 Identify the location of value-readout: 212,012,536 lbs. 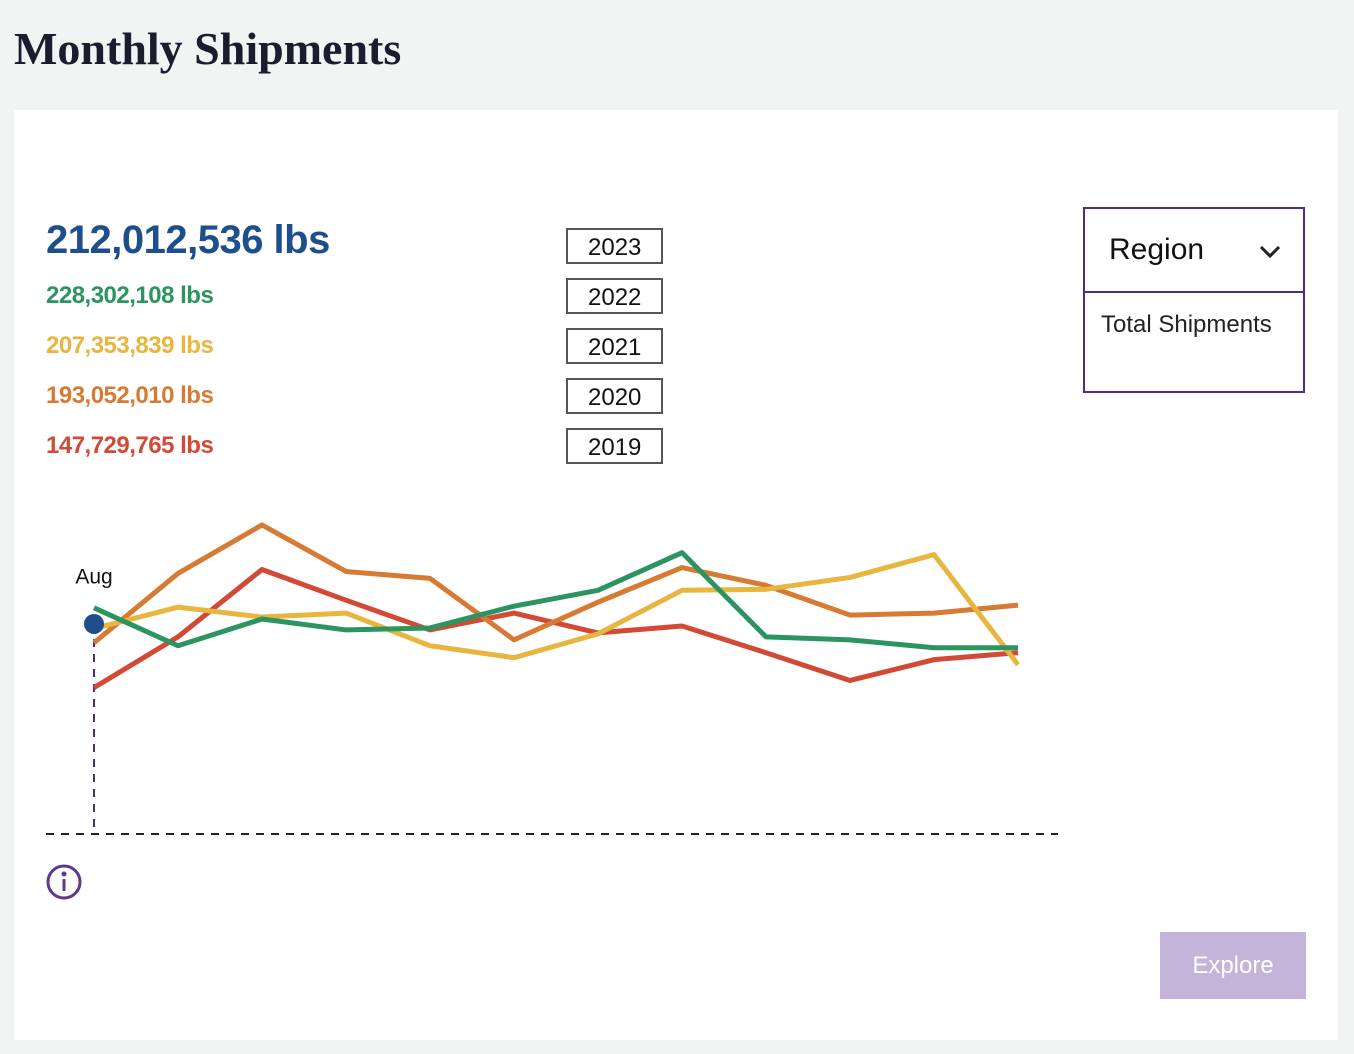
(188, 240).